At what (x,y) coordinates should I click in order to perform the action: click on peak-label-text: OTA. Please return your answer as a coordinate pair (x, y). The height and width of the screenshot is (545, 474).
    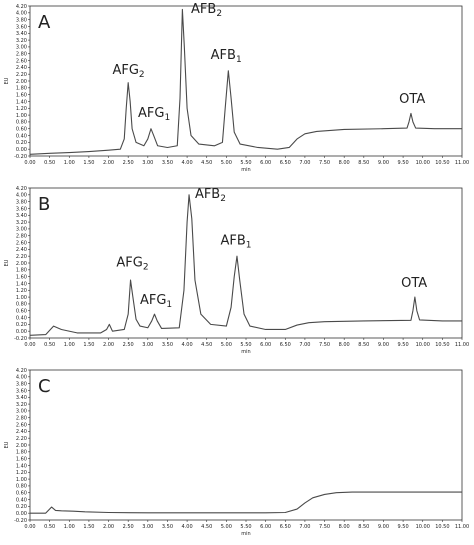
    Looking at the image, I should click on (412, 99).